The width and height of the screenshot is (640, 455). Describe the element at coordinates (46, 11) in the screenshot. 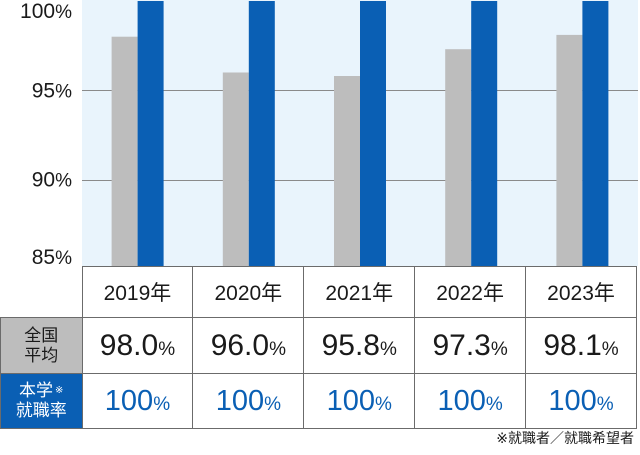

I see `y-tick-label: 100%` at that location.